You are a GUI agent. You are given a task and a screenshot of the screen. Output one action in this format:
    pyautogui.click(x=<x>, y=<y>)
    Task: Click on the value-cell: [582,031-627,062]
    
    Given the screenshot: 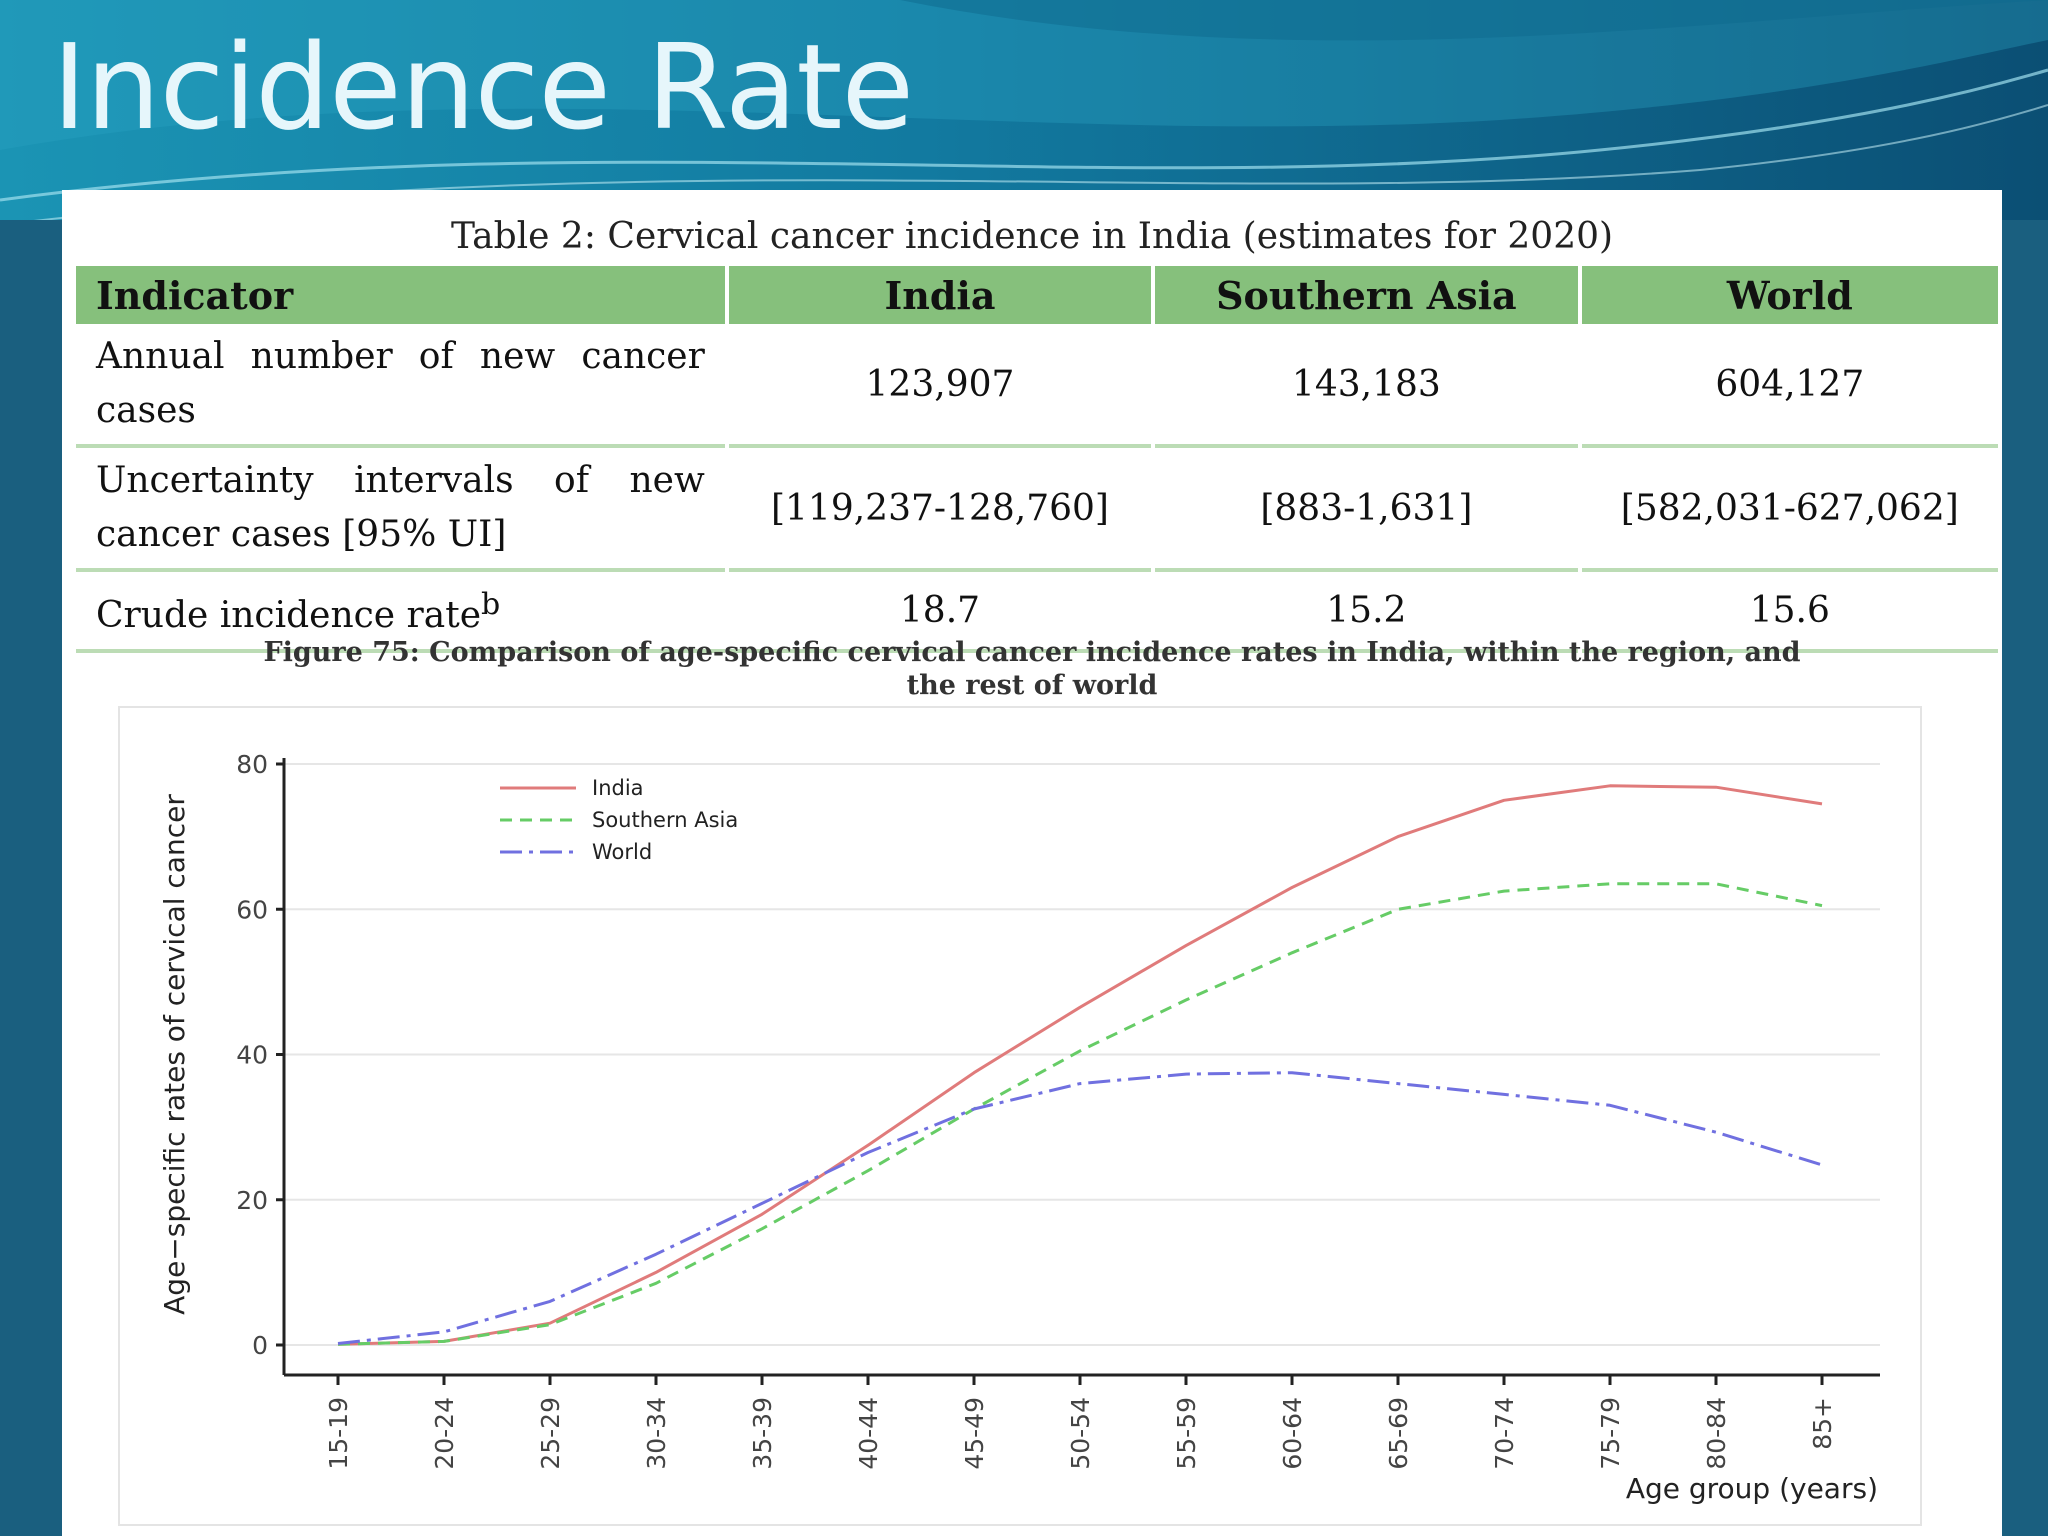 What is the action you would take?
    pyautogui.click(x=1789, y=510)
    